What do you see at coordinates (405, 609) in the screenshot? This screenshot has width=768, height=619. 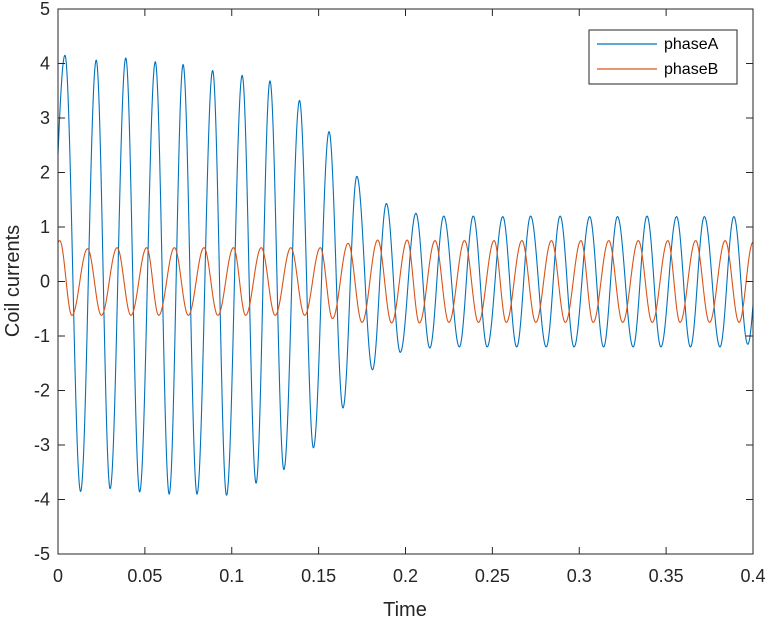 I see `x-axis-title: Time` at bounding box center [405, 609].